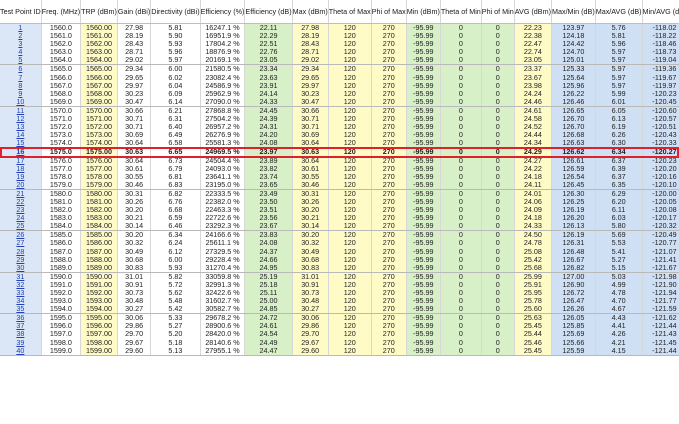 The width and height of the screenshot is (679, 424). I want to click on test-point-id-link: 20, so click(20, 184).